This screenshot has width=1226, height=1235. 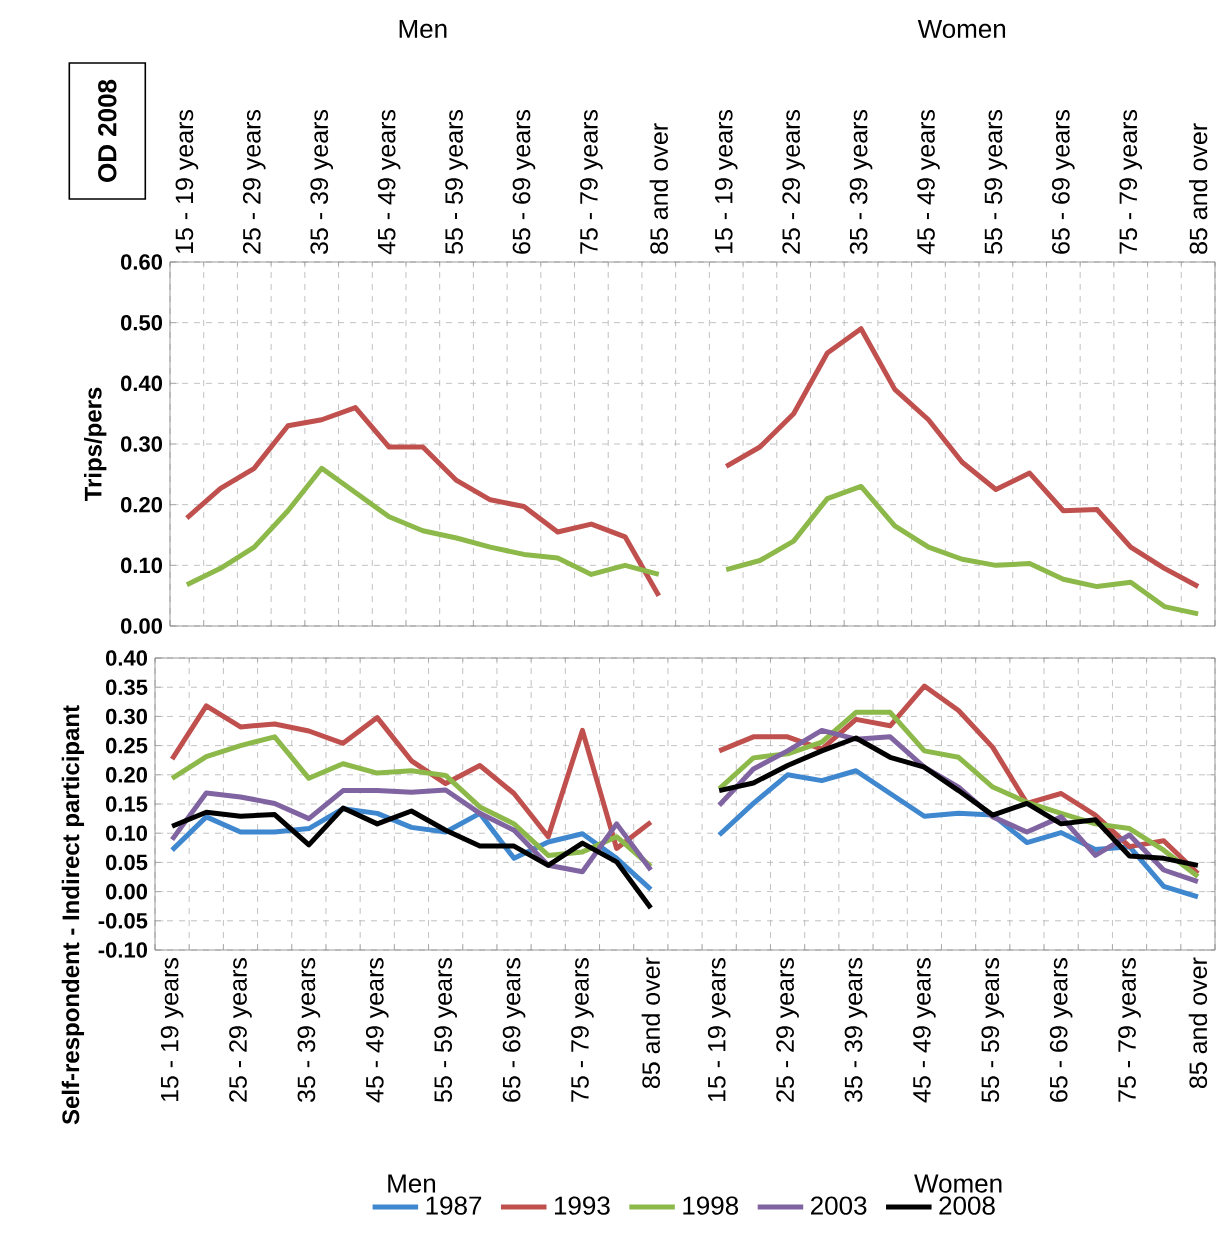 I want to click on chart-title: OD 2008, so click(x=107, y=130).